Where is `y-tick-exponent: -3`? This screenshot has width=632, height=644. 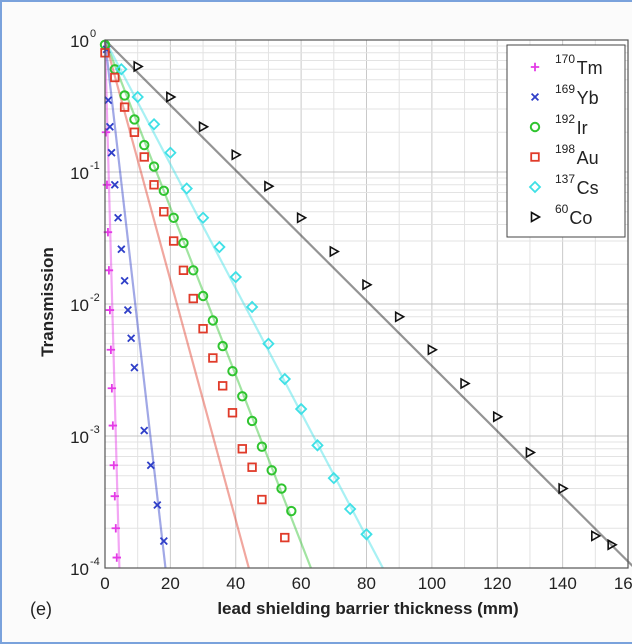 y-tick-exponent: -3 is located at coordinates (95, 430).